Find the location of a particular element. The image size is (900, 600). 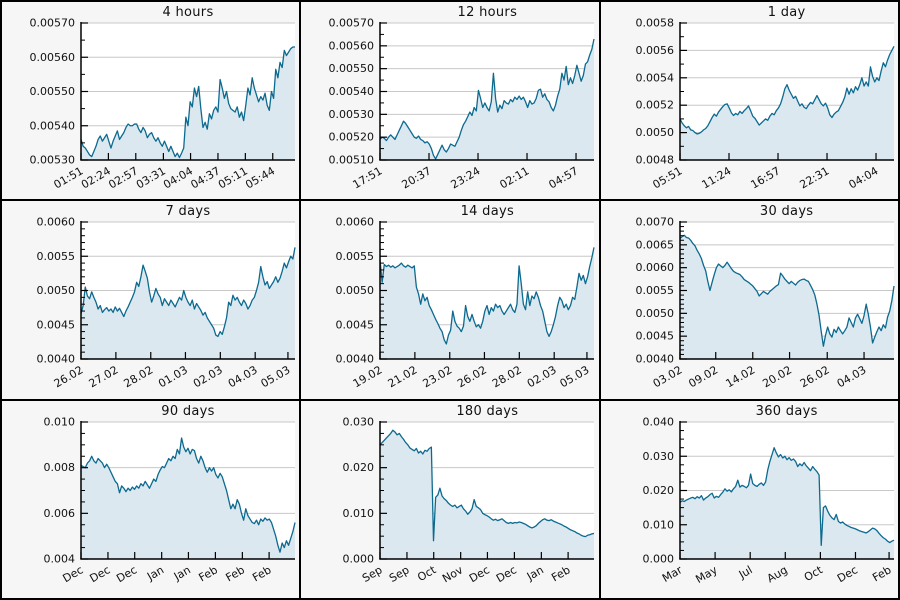

y-tick-label: 0.00510 is located at coordinates (352, 160).